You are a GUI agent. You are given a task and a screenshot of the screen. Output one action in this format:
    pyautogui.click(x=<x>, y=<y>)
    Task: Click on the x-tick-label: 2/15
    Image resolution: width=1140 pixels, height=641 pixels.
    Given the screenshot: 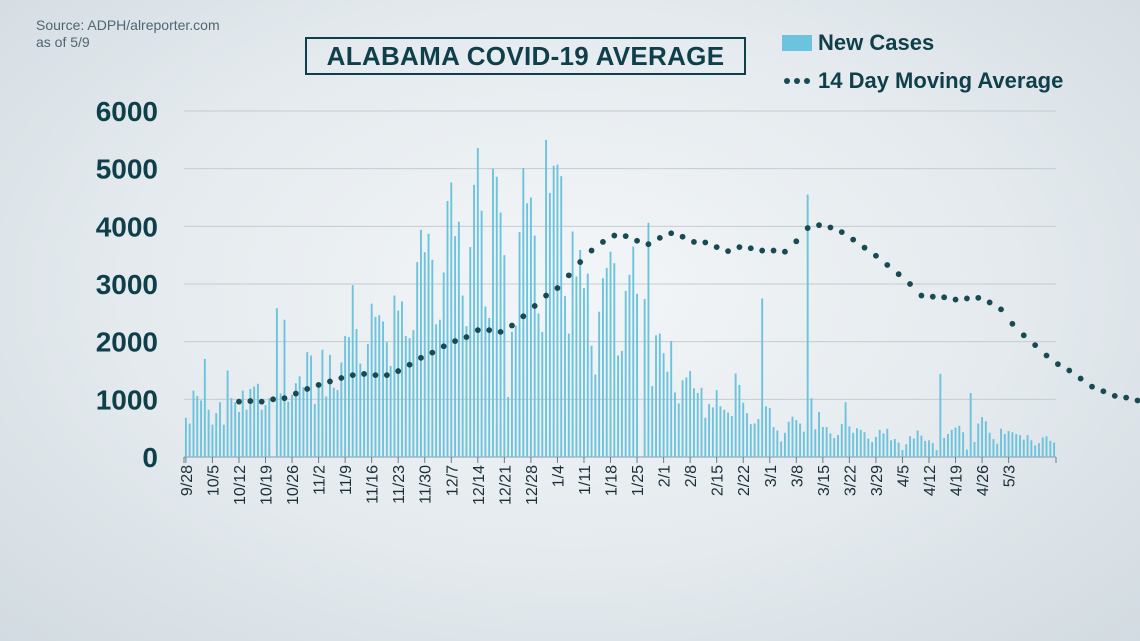 What is the action you would take?
    pyautogui.click(x=718, y=480)
    